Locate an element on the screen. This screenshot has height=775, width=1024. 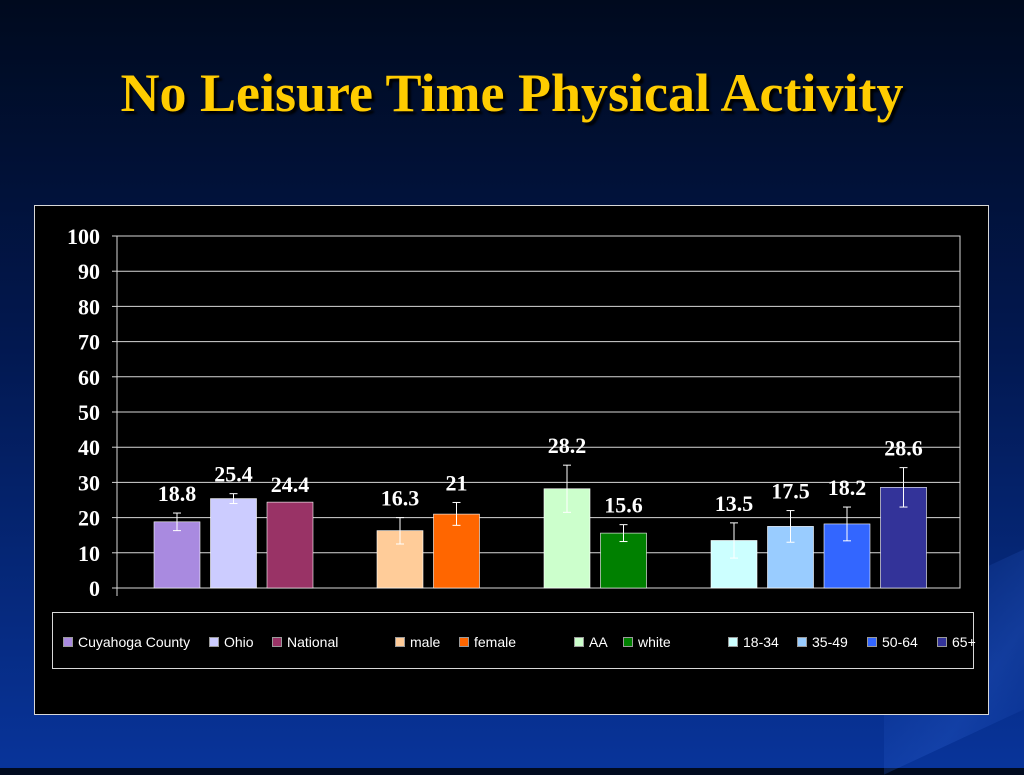
legend-label: Cuyahoga County is located at coordinates (134, 642).